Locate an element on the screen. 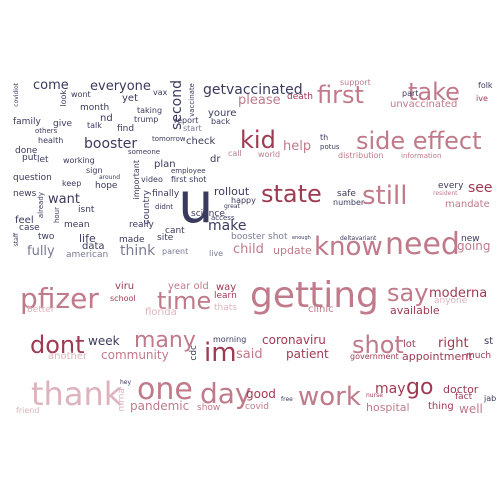  word-hey: hey is located at coordinates (126, 382).